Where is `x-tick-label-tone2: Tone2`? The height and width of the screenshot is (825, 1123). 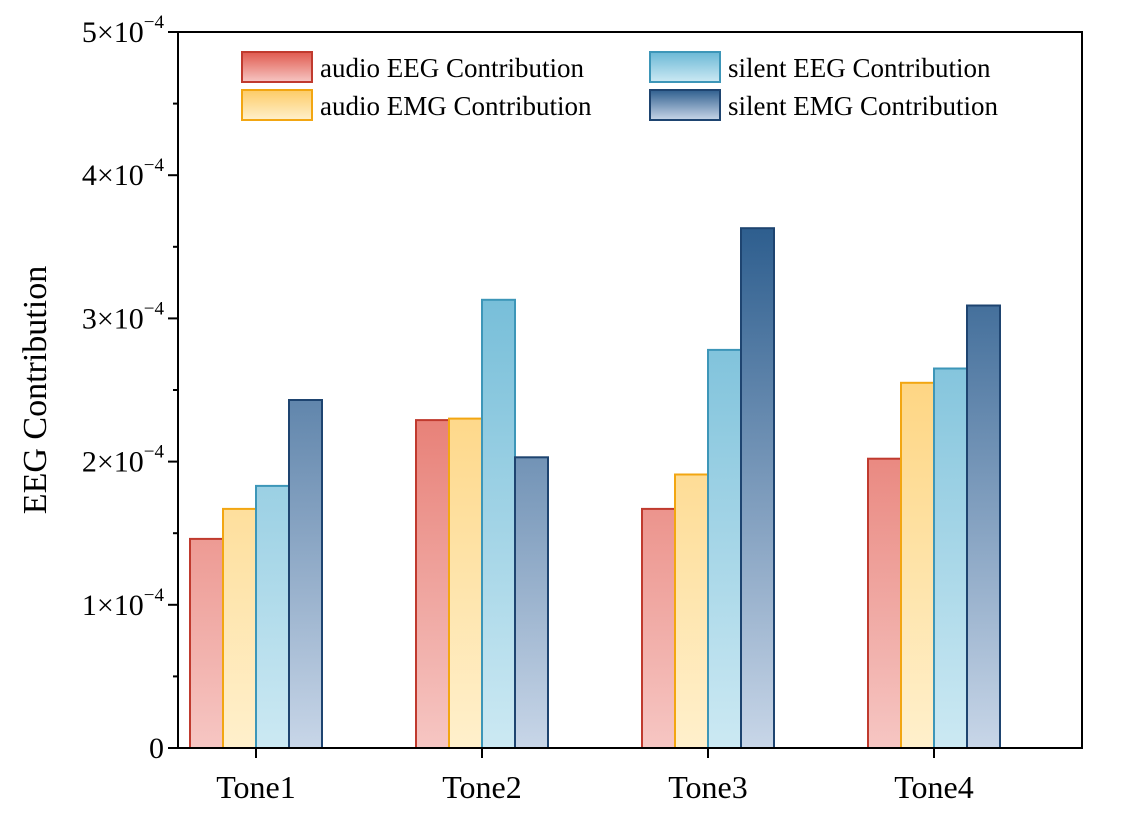 x-tick-label-tone2: Tone2 is located at coordinates (482, 787).